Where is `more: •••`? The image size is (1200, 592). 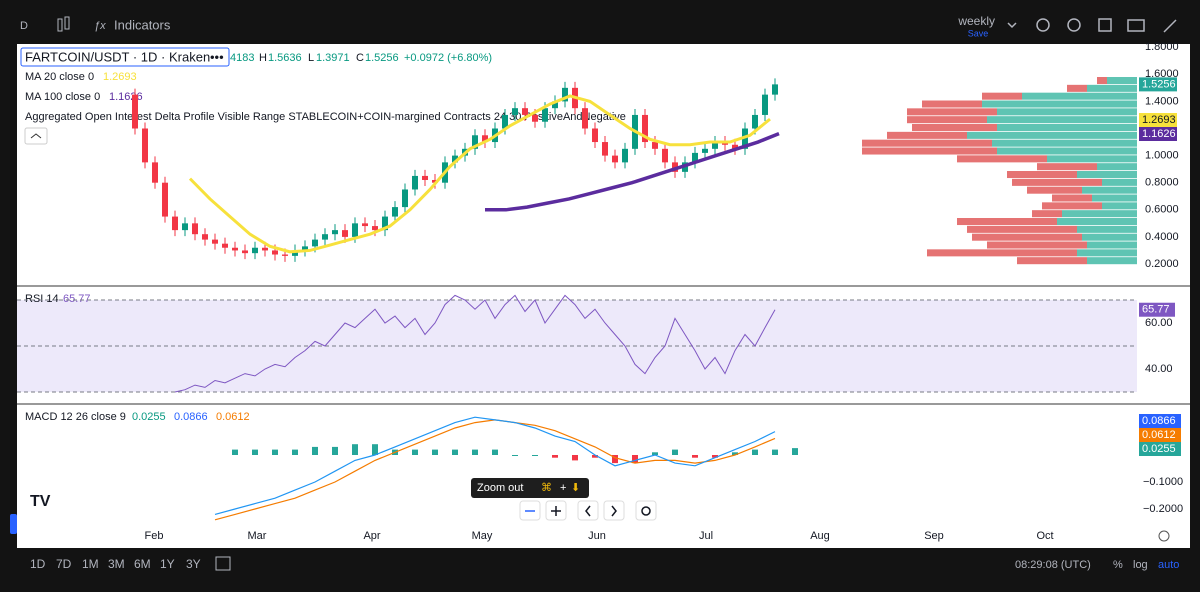
more: ••• is located at coordinates (217, 56).